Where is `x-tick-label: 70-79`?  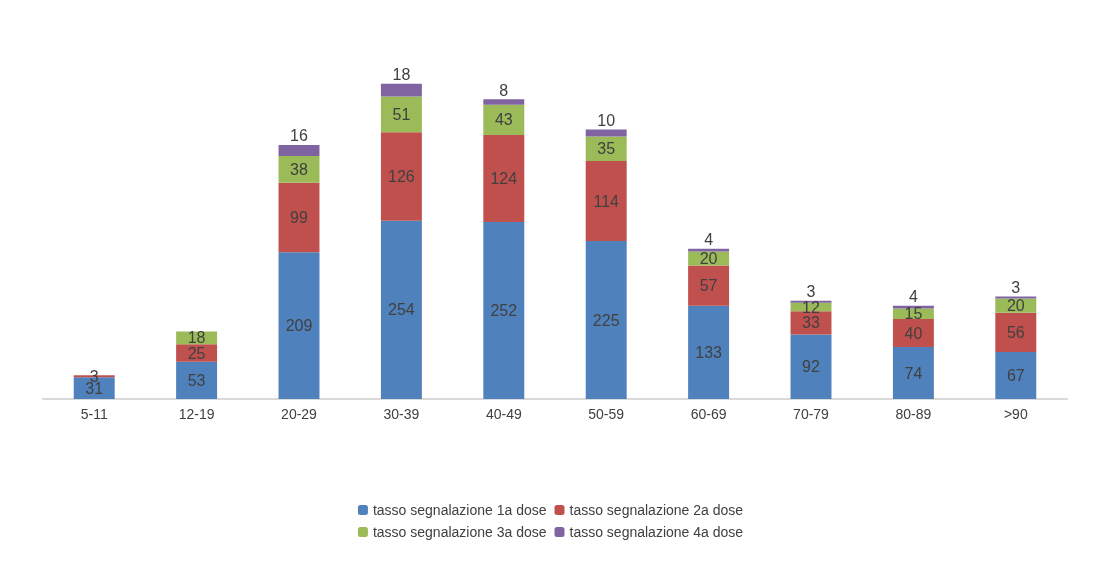
x-tick-label: 70-79 is located at coordinates (811, 414).